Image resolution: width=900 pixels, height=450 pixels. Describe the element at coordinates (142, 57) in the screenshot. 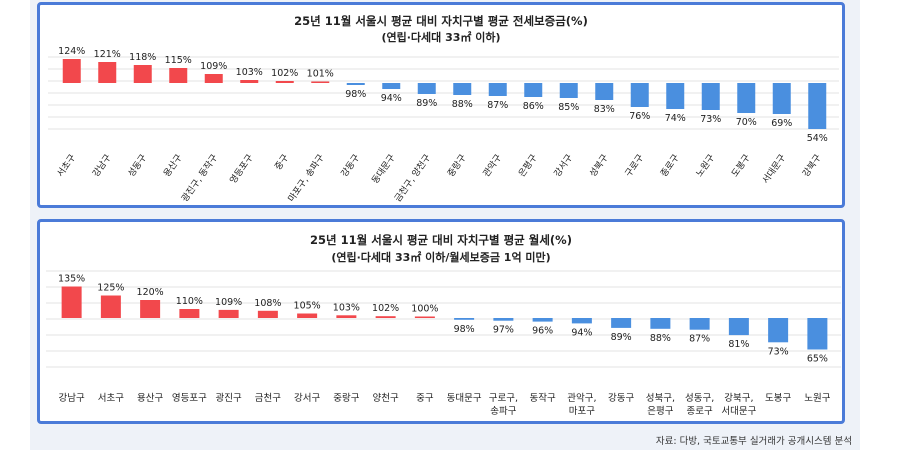

I see `data-label: 118%` at that location.